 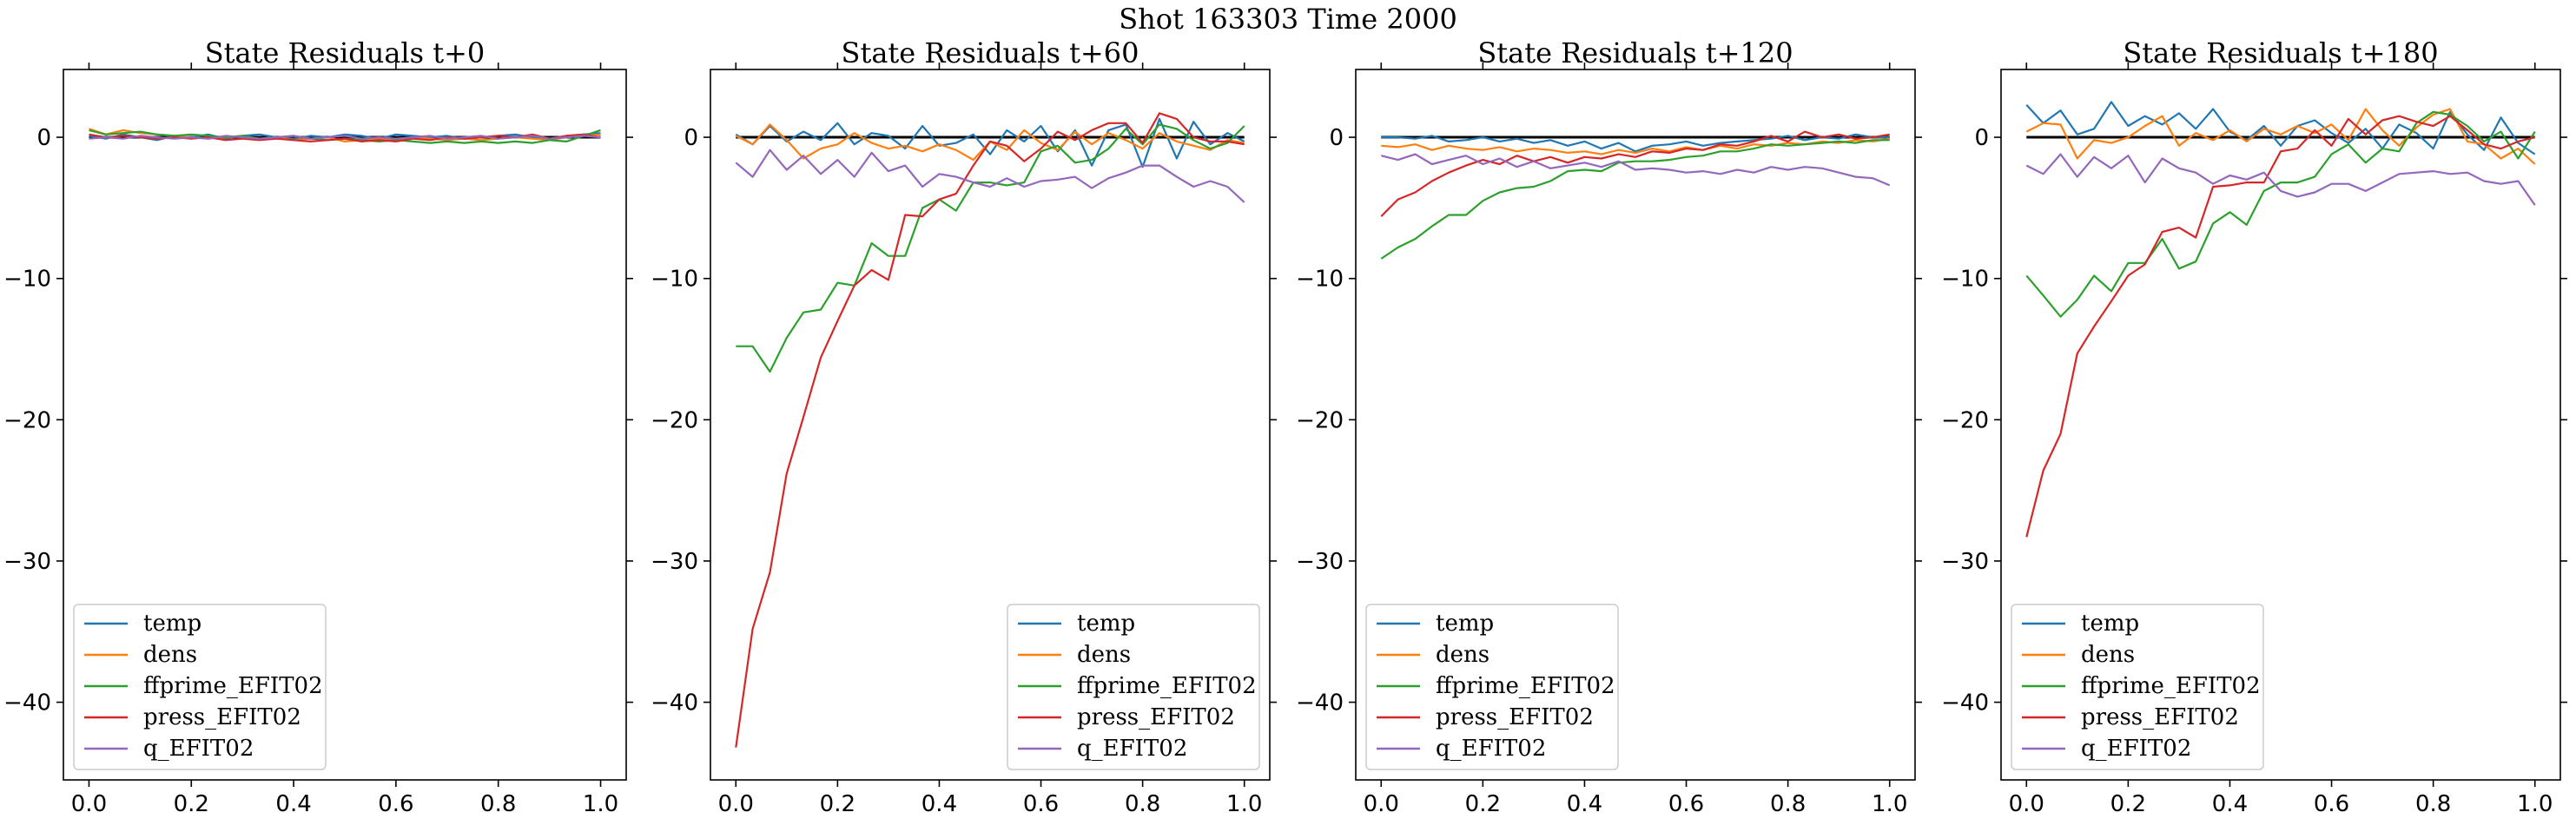 I want to click on figure-suptitle: Shot 163303 Time 2000, so click(x=1288, y=19).